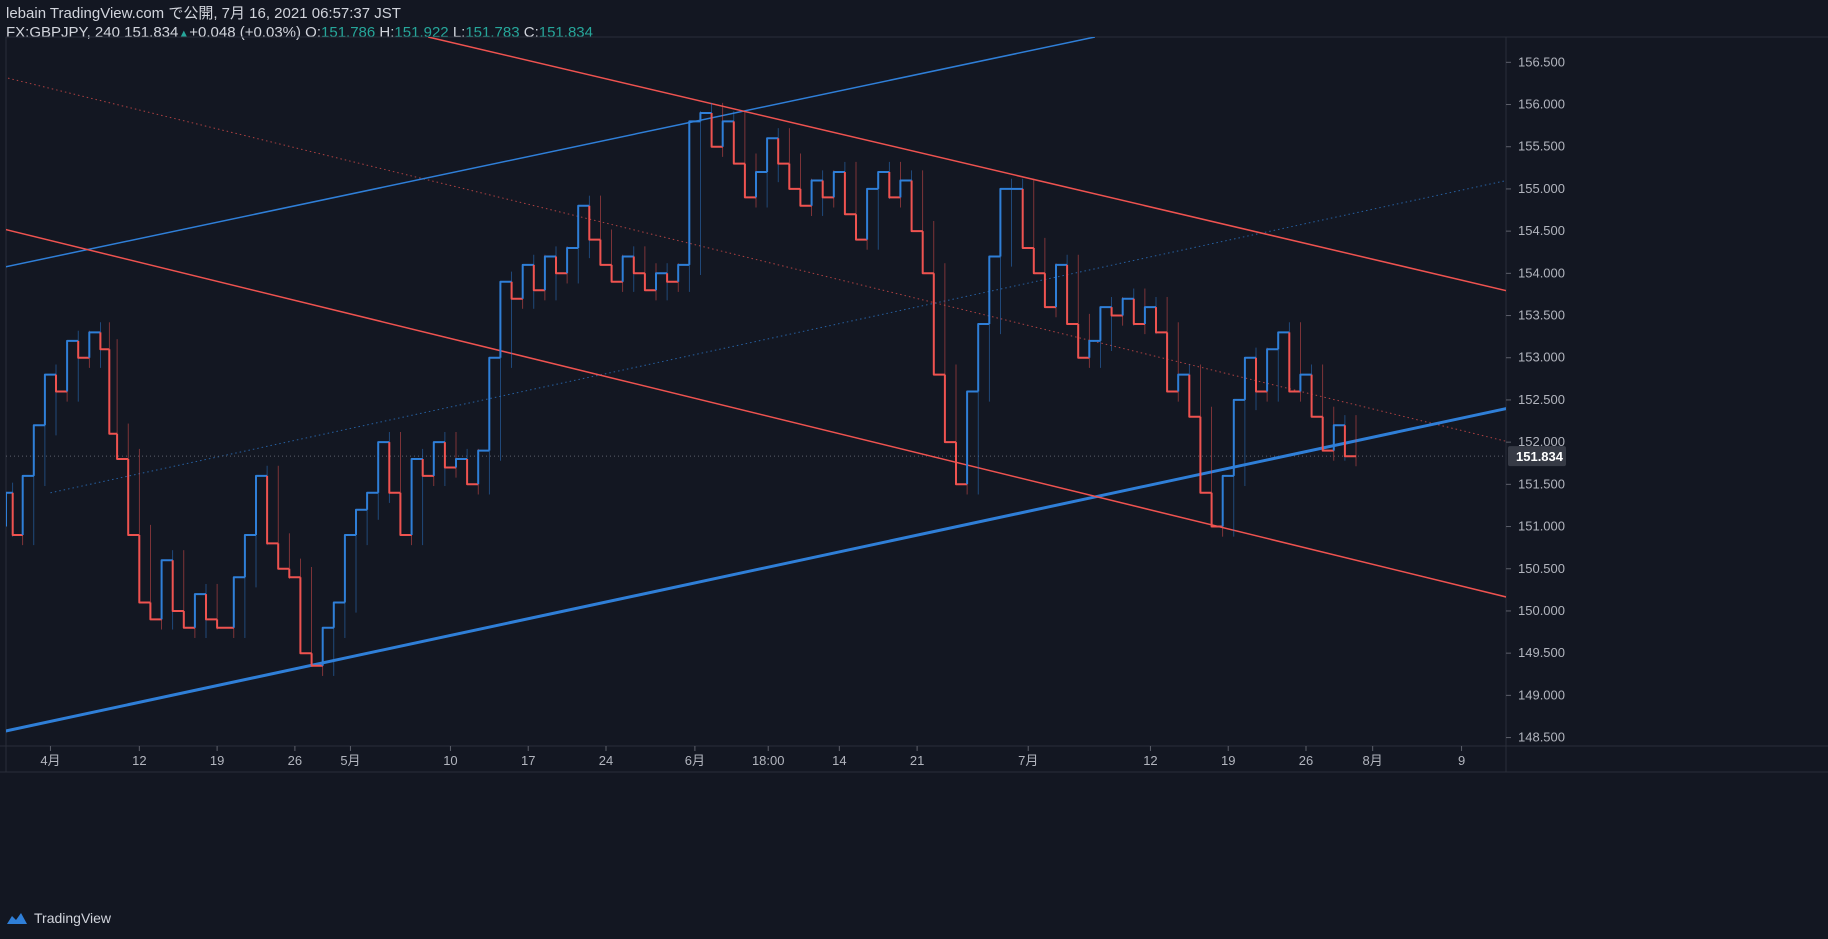 The width and height of the screenshot is (1828, 939). Describe the element at coordinates (50, 760) in the screenshot. I see `time-tick-label: 4月` at that location.